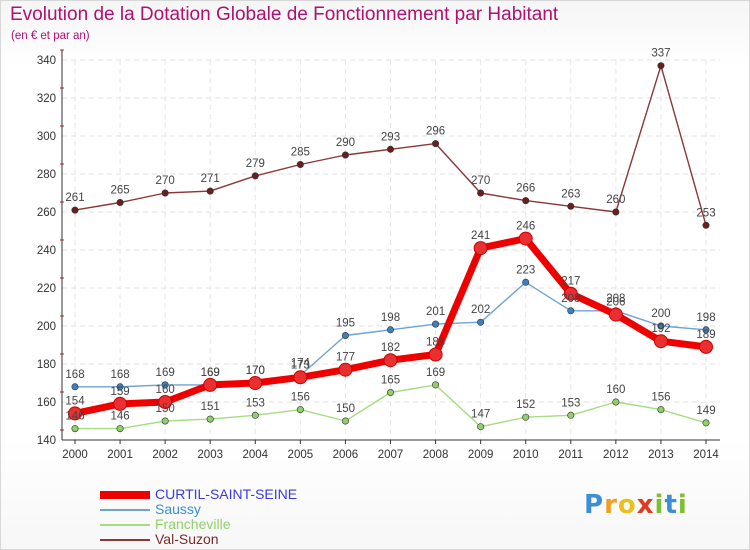 Image resolution: width=750 pixels, height=550 pixels. Describe the element at coordinates (46, 289) in the screenshot. I see `y-tick-label: 220` at that location.